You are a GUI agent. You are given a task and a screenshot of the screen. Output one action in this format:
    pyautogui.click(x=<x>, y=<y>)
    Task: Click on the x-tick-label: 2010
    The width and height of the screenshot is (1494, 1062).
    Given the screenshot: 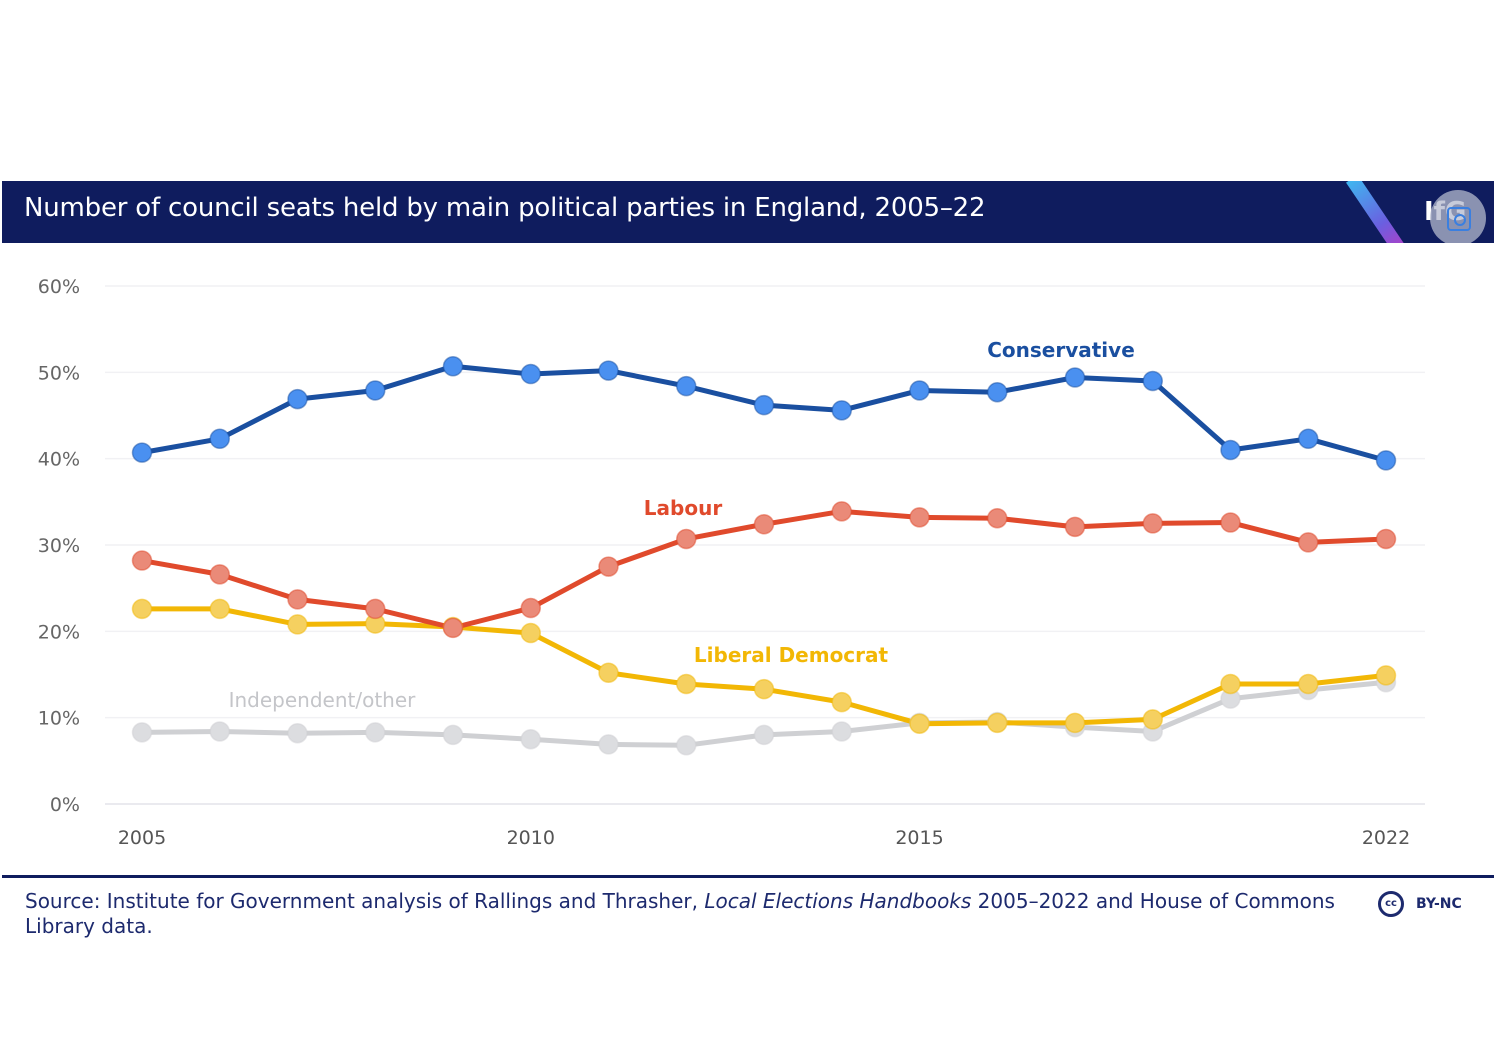 What is the action you would take?
    pyautogui.click(x=531, y=838)
    